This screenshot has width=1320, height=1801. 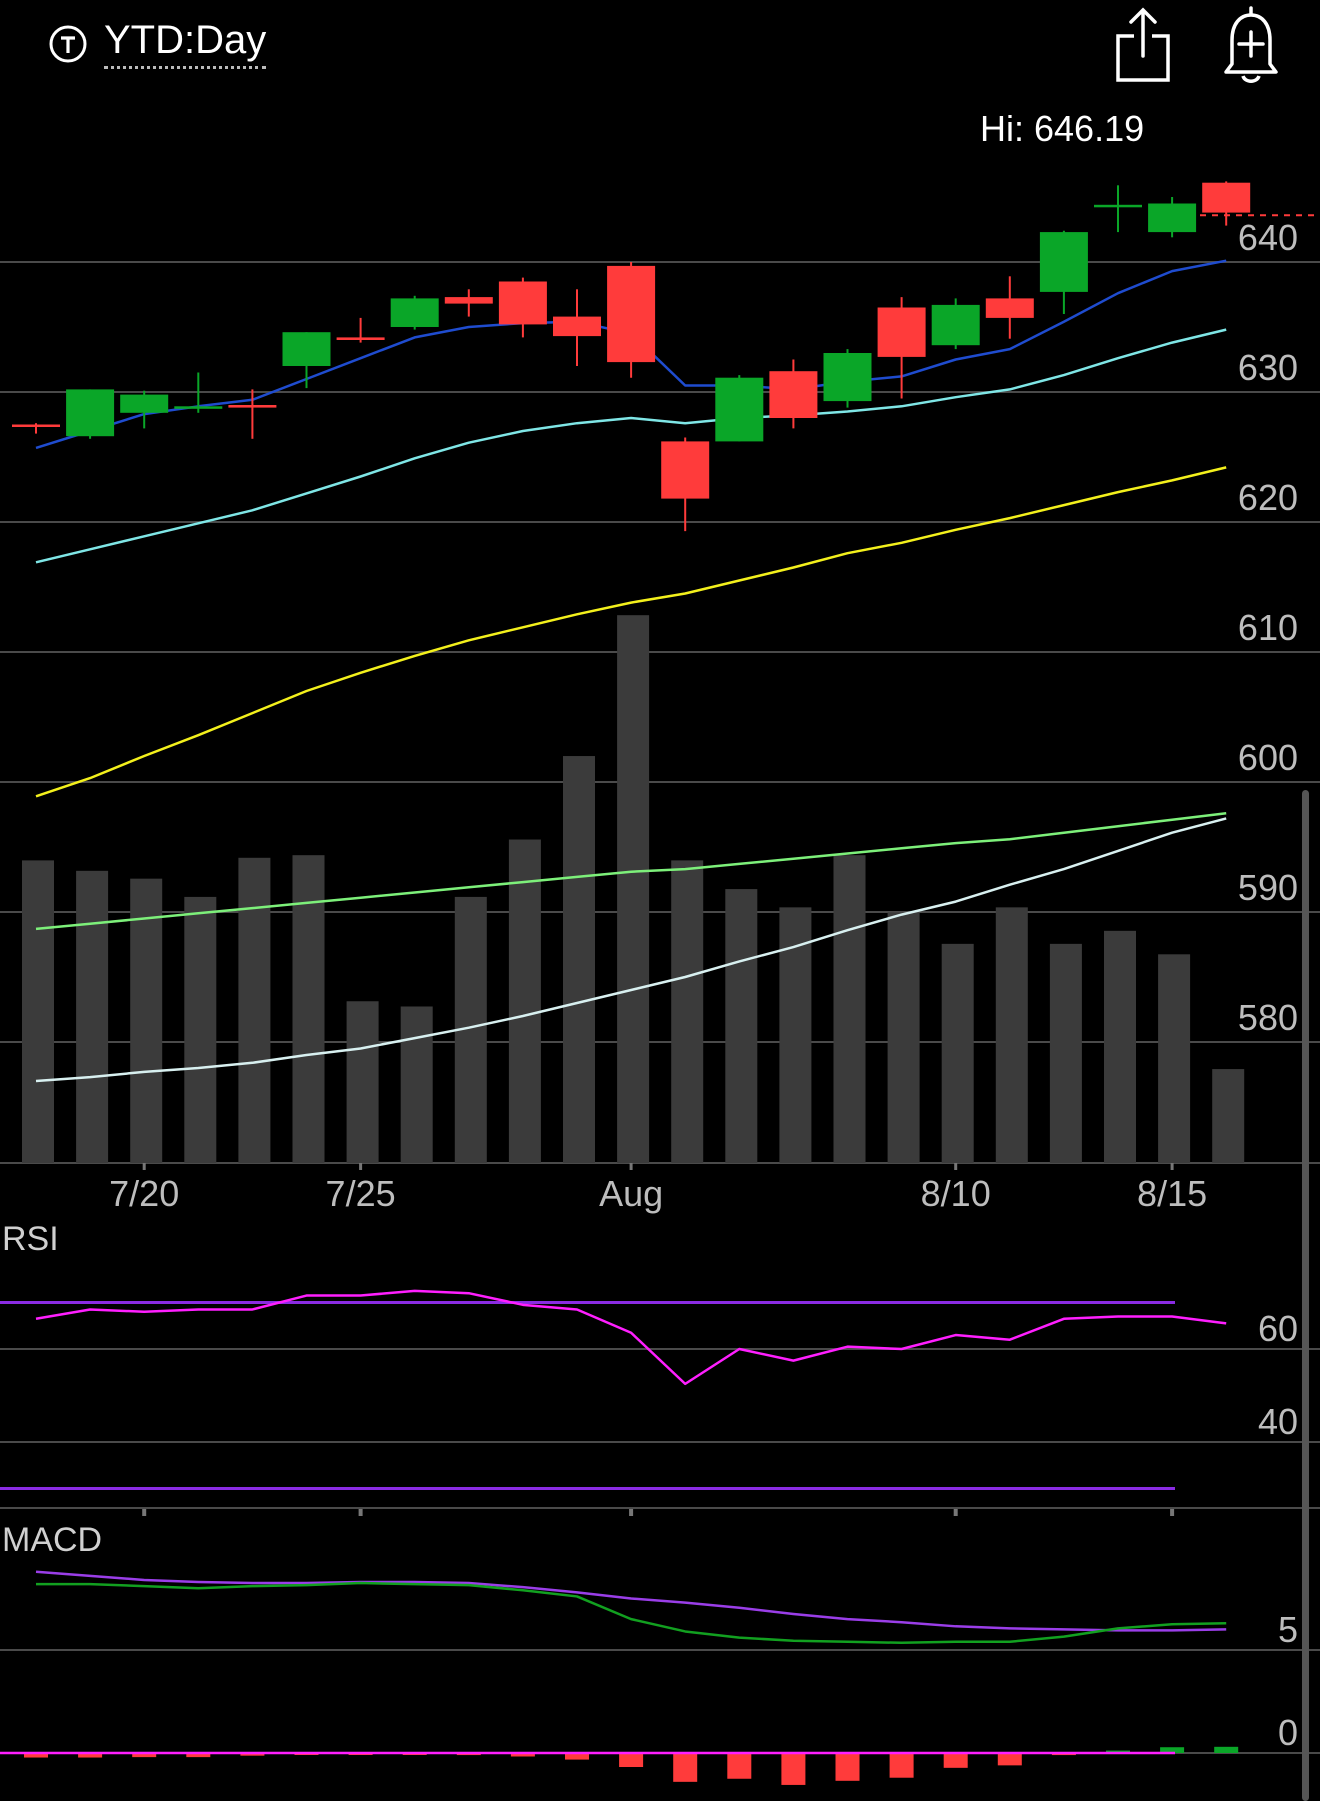 What do you see at coordinates (185, 42) in the screenshot?
I see `period-selector: YTD:Day` at bounding box center [185, 42].